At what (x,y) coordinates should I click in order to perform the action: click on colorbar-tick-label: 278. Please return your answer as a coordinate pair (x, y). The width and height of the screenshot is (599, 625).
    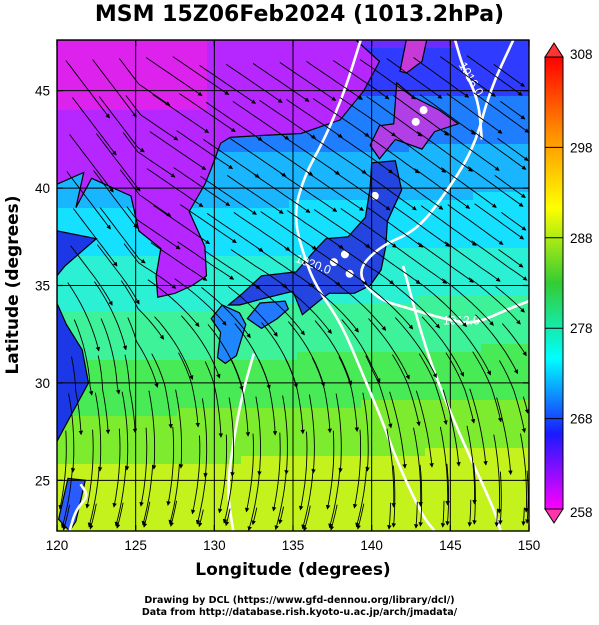
    Looking at the image, I should click on (581, 328).